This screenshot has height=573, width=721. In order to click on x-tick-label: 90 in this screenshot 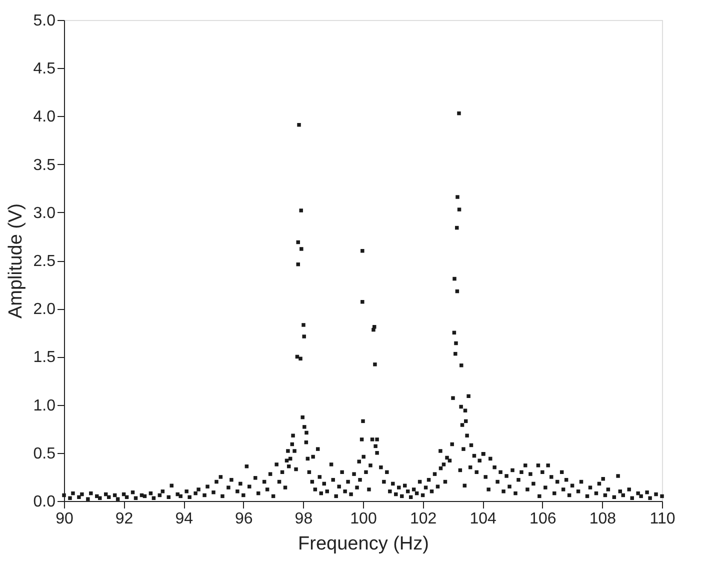, I will do `click(65, 519)`.